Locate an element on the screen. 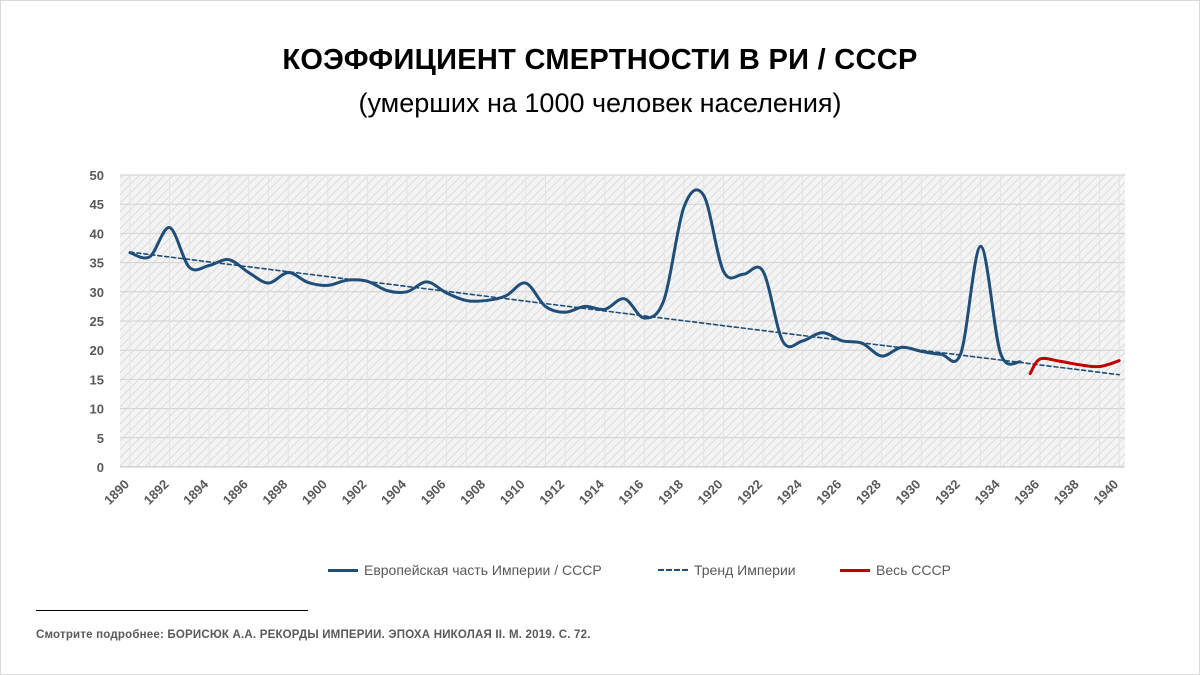  x-tick-label: 1892 is located at coordinates (156, 492).